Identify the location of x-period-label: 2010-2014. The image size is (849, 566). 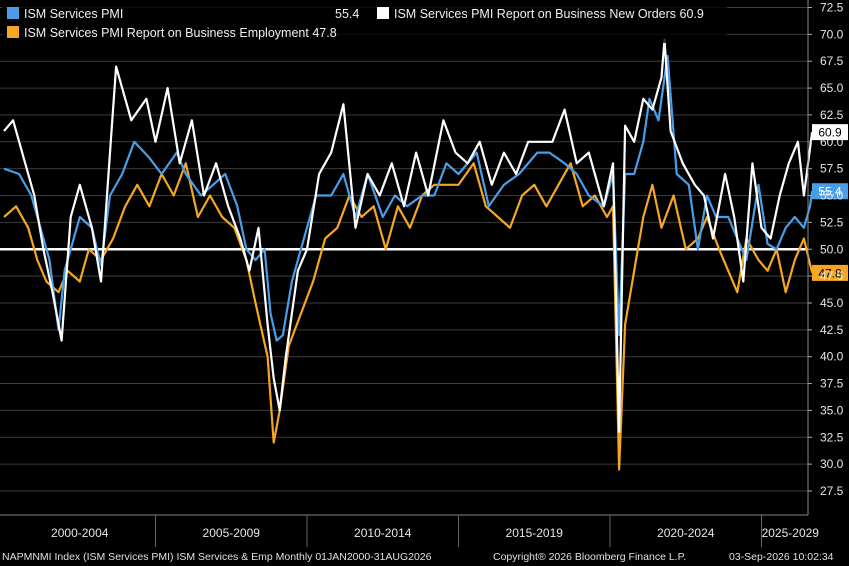
(383, 533).